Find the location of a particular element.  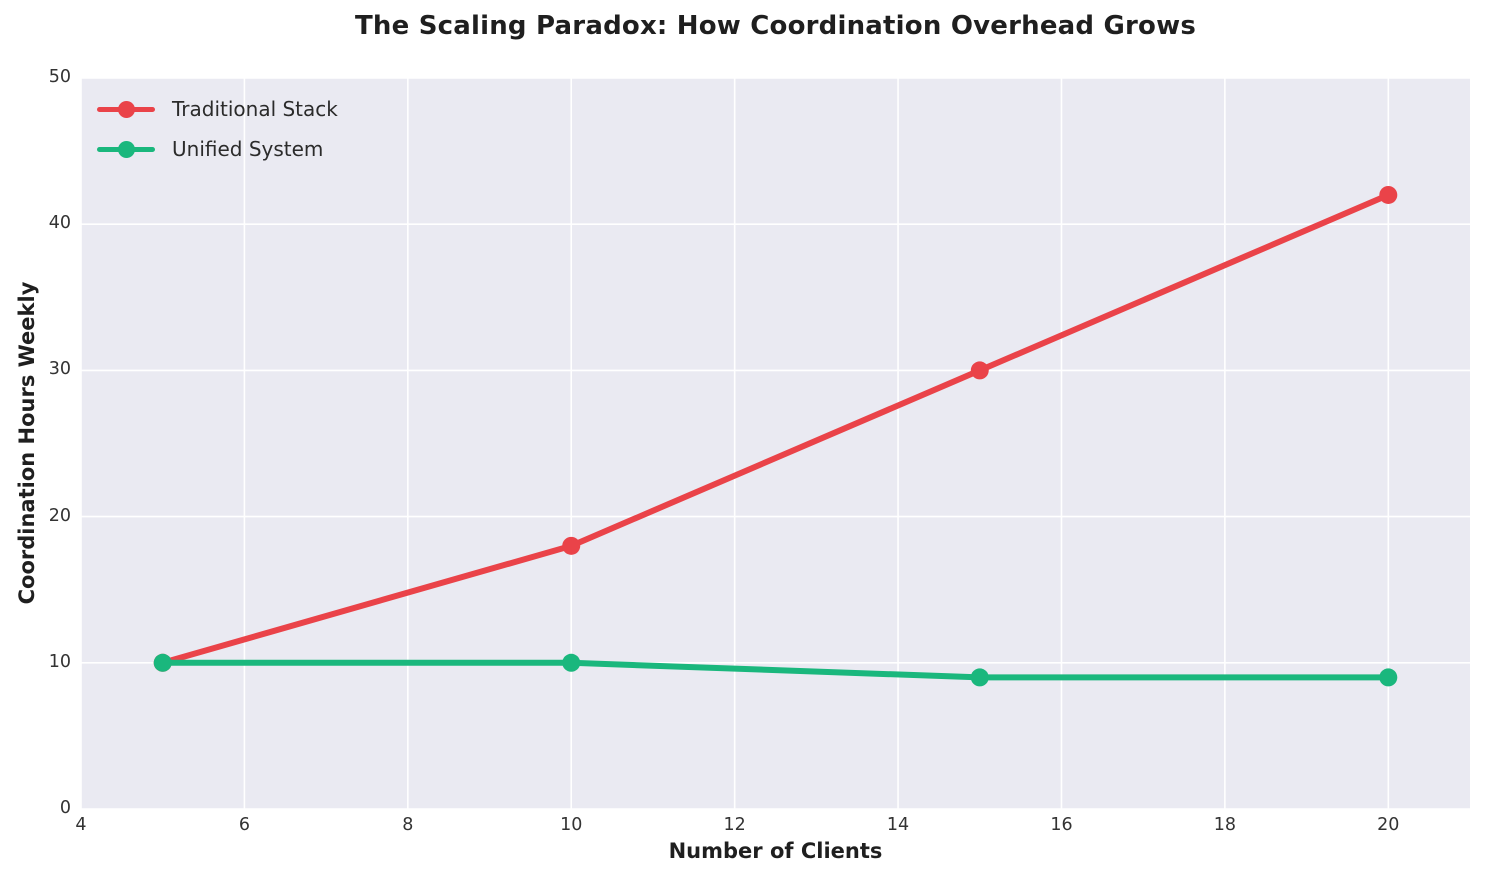

x-tick-label: 16 is located at coordinates (1061, 825).